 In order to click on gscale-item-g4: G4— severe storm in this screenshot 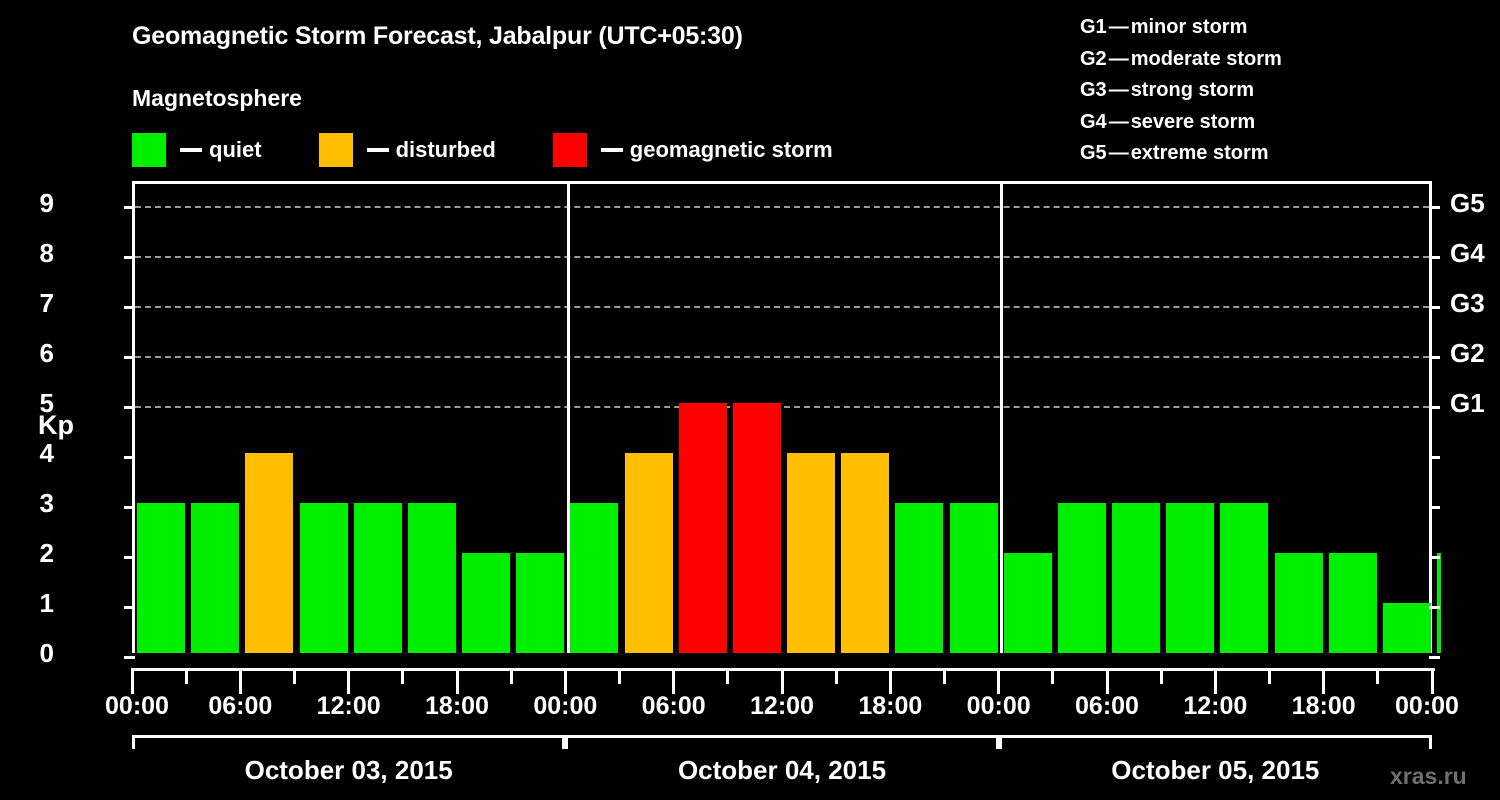, I will do `click(1270, 123)`.